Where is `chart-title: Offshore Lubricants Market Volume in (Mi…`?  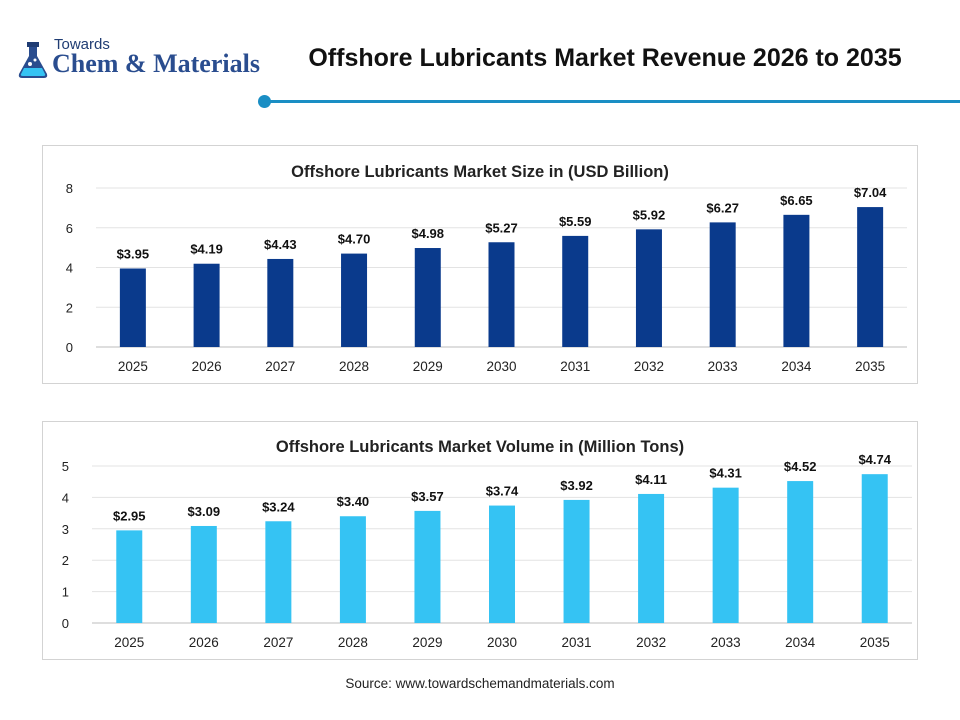 chart-title: Offshore Lubricants Market Volume in (Mi… is located at coordinates (480, 447).